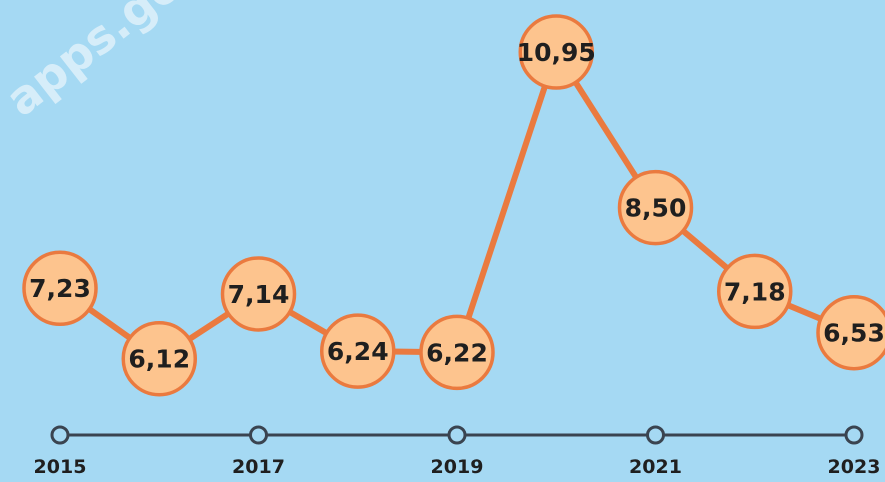  What do you see at coordinates (655, 467) in the screenshot?
I see `x-tick-label: 2021` at bounding box center [655, 467].